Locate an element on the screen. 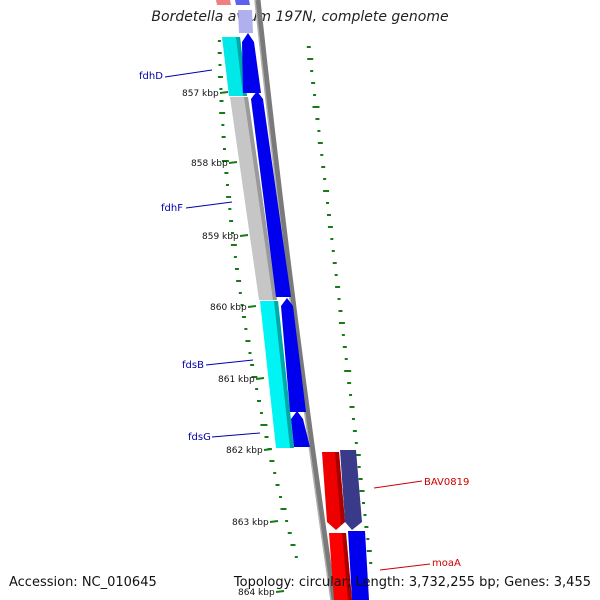 The width and height of the screenshot is (600, 600). gene-BAV0819 is located at coordinates (351, 490).